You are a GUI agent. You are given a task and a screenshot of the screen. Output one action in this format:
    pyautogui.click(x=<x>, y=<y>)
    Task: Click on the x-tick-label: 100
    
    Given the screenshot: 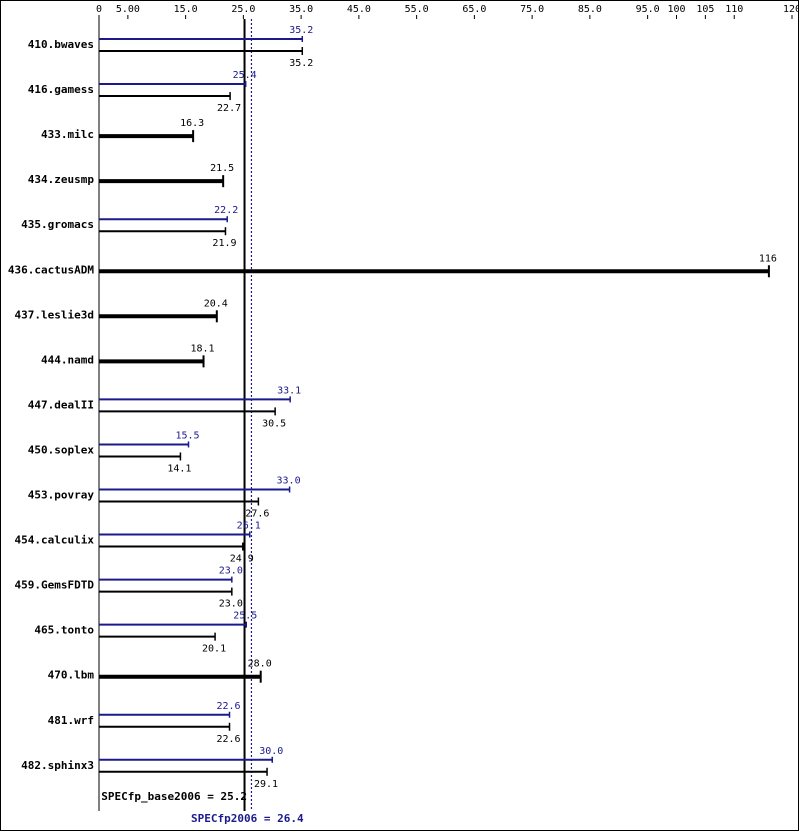 What is the action you would take?
    pyautogui.click(x=676, y=9)
    